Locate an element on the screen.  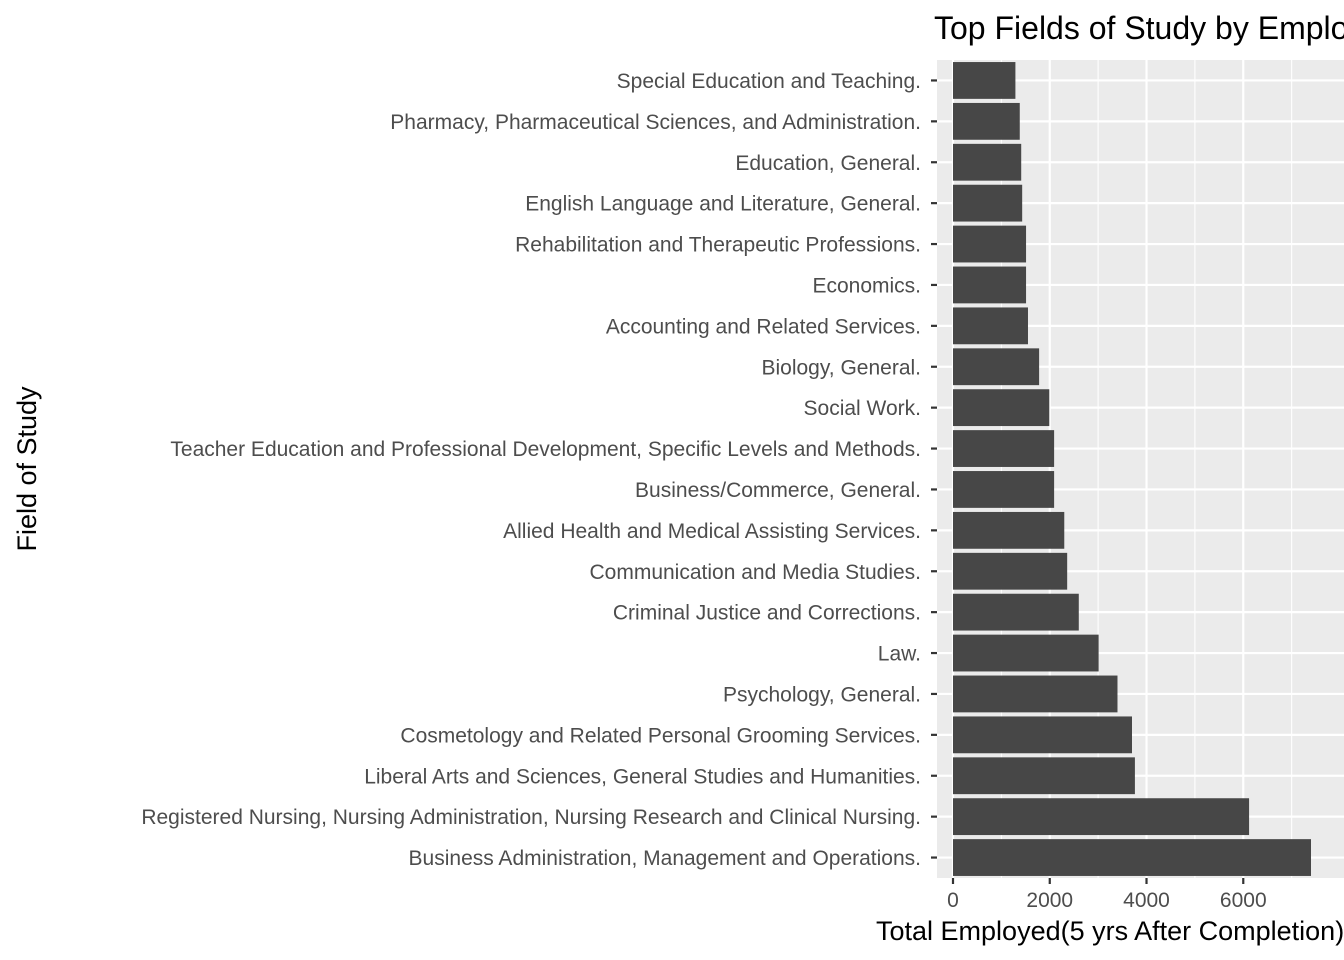
category-label: Law. is located at coordinates (899, 654).